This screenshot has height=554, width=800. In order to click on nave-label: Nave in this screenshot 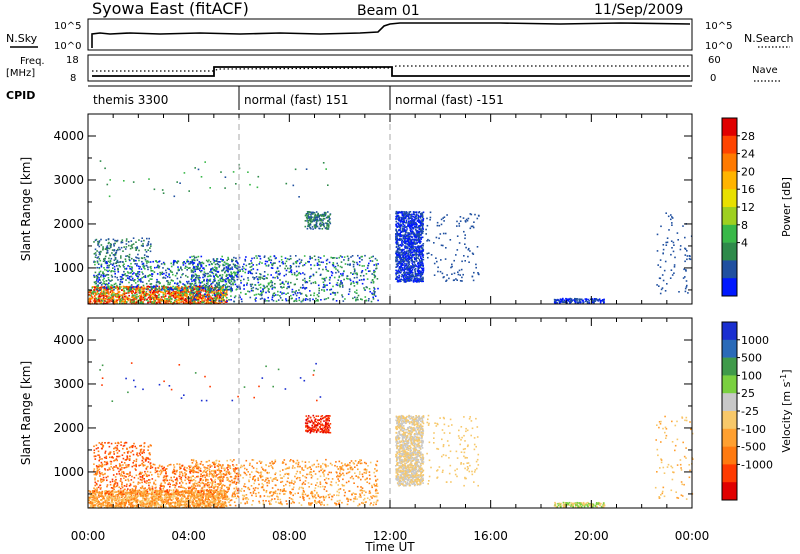, I will do `click(765, 70)`.